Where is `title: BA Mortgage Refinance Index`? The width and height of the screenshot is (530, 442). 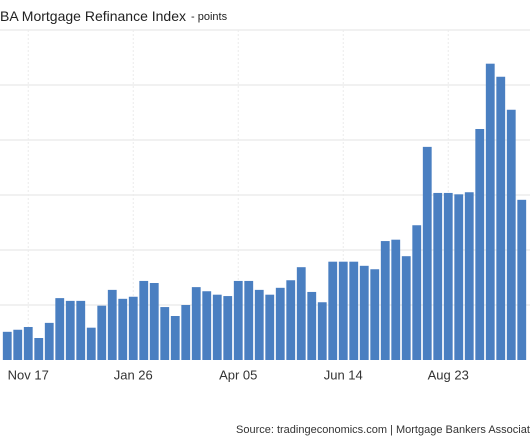 title: BA Mortgage Refinance Index is located at coordinates (93, 16).